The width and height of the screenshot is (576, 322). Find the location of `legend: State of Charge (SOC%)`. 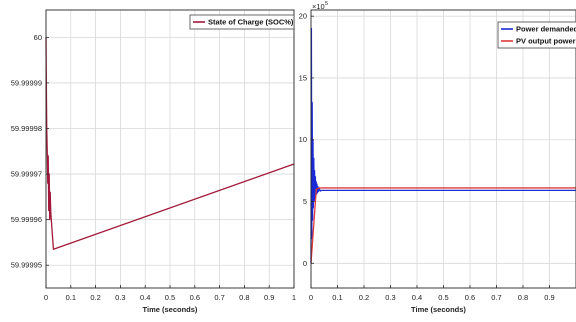

legend: State of Charge (SOC%) is located at coordinates (242, 22).